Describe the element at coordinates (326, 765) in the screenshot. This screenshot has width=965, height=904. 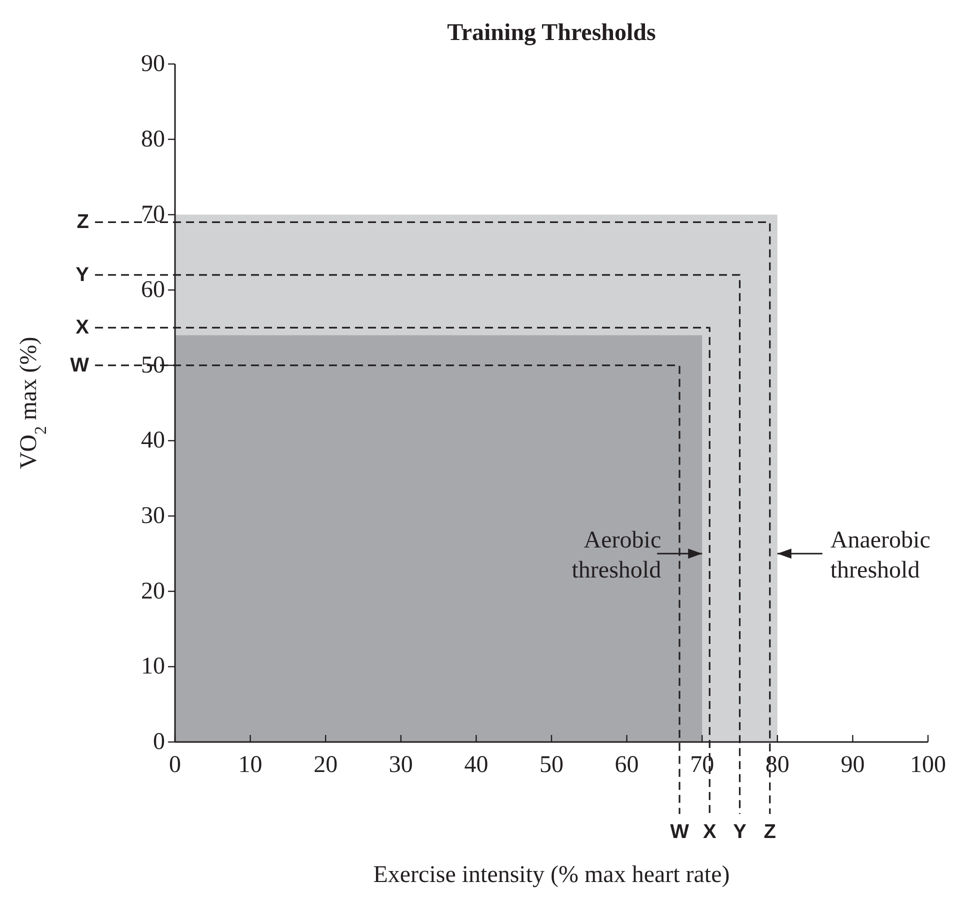
I see `x-tick-label: 20` at that location.